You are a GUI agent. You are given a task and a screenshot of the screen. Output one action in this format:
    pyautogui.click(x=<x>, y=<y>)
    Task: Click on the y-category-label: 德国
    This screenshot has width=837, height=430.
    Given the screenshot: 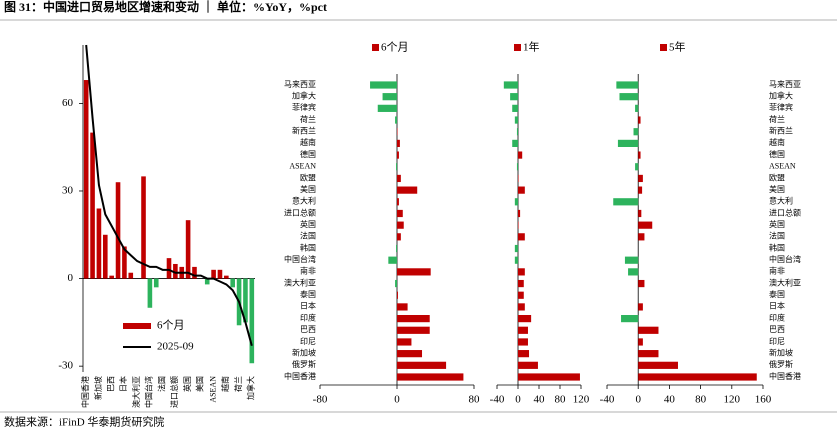 What is the action you would take?
    pyautogui.click(x=777, y=154)
    